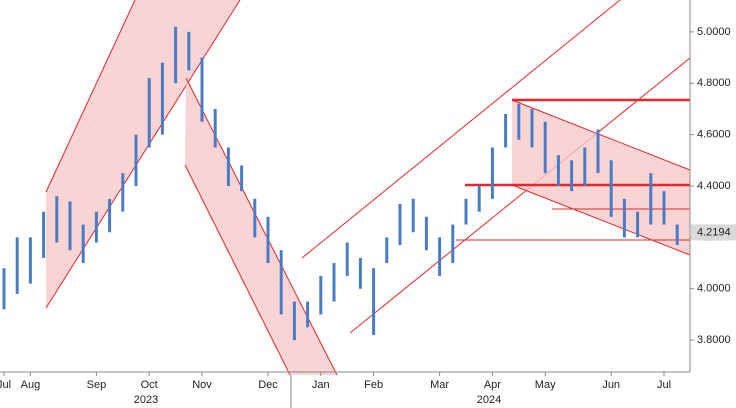 This screenshot has height=408, width=736. I want to click on y-tick-label: 4.4000, so click(714, 186).